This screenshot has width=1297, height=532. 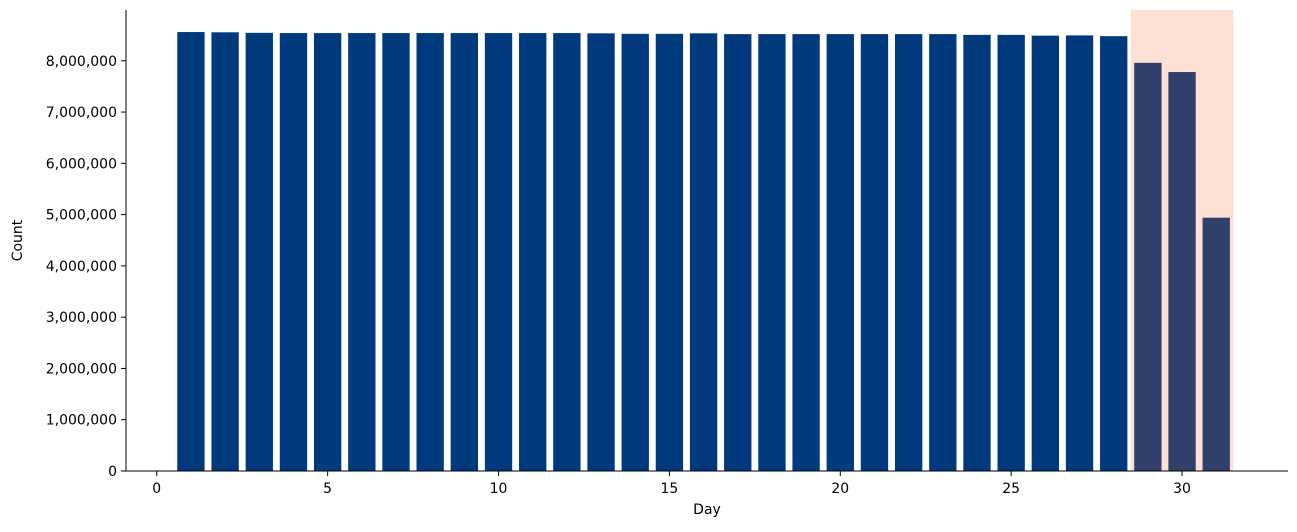 What do you see at coordinates (81, 164) in the screenshot?
I see `y-tick-label: 6,000,000` at bounding box center [81, 164].